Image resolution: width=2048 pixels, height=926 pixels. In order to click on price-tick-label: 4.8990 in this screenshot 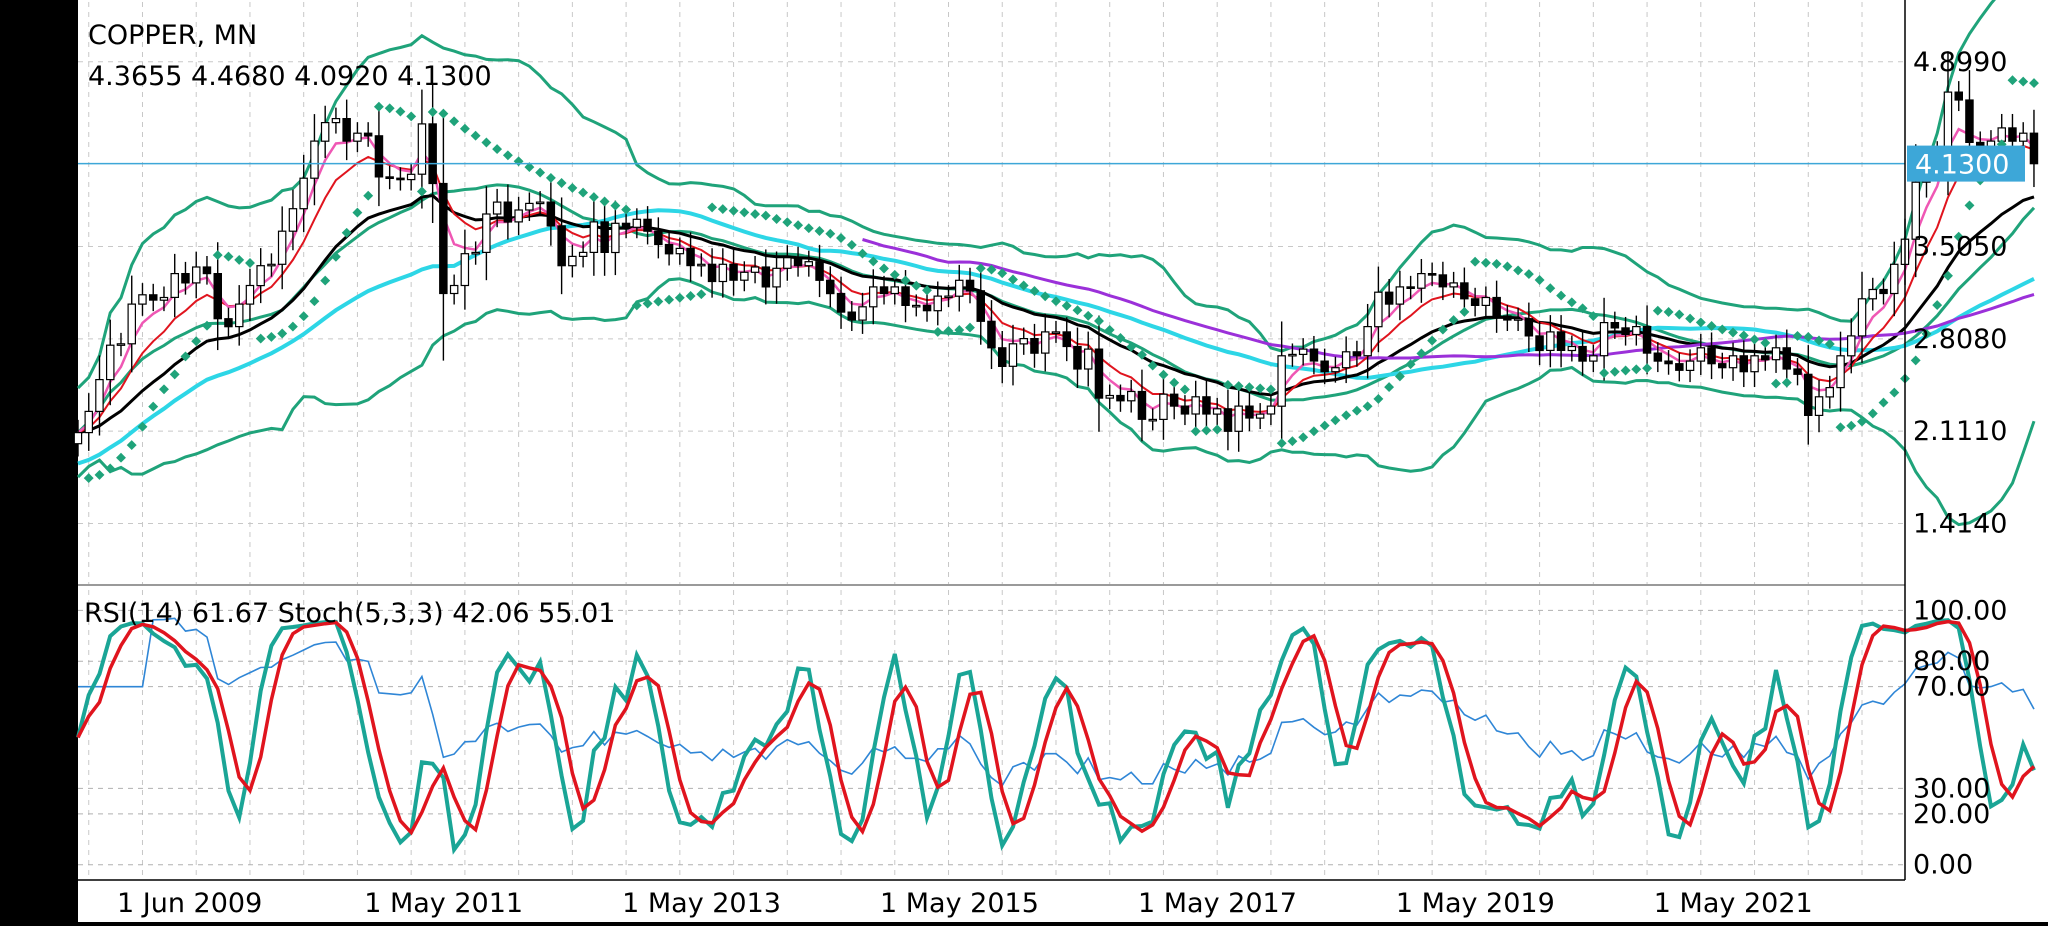, I will do `click(1960, 62)`.